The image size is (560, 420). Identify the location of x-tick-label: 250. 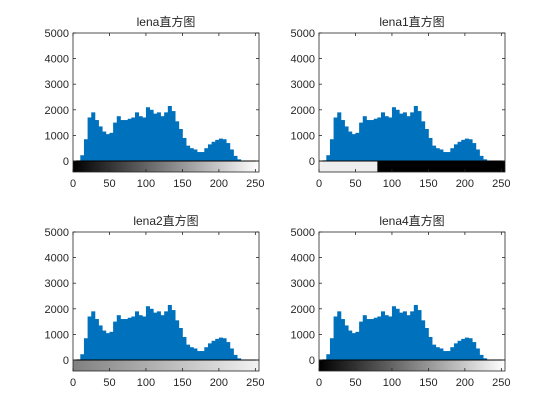
(501, 383).